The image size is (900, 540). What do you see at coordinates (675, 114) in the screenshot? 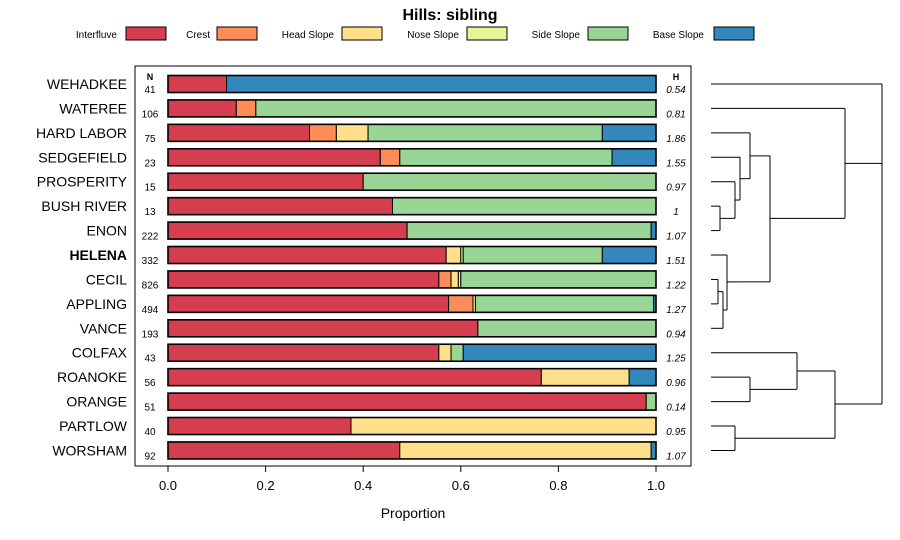
I see `h-value: 0.81` at bounding box center [675, 114].